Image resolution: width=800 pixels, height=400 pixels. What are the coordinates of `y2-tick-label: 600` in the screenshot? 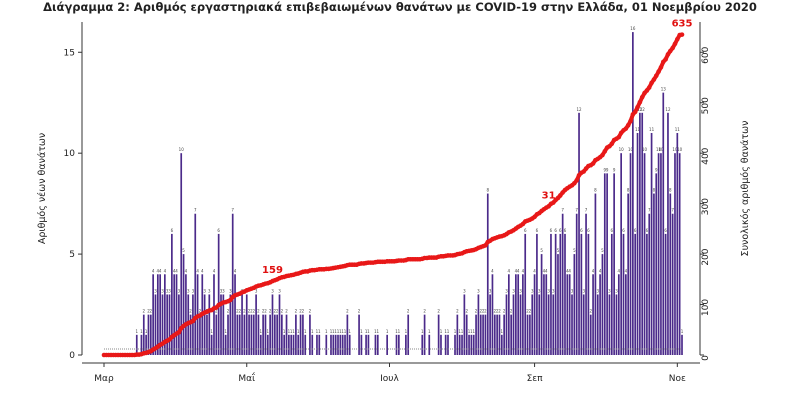 It's located at (706, 54).